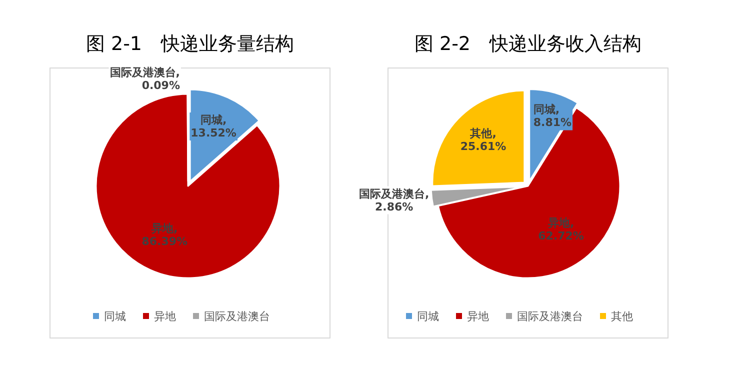 The height and width of the screenshot is (388, 730). What do you see at coordinates (145, 79) in the screenshot?
I see `data-label: 国际及港澳台, 0.09%` at bounding box center [145, 79].